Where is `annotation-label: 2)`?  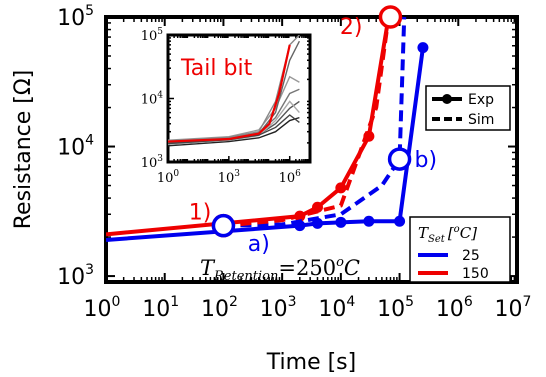 annotation-label: 2) is located at coordinates (351, 27).